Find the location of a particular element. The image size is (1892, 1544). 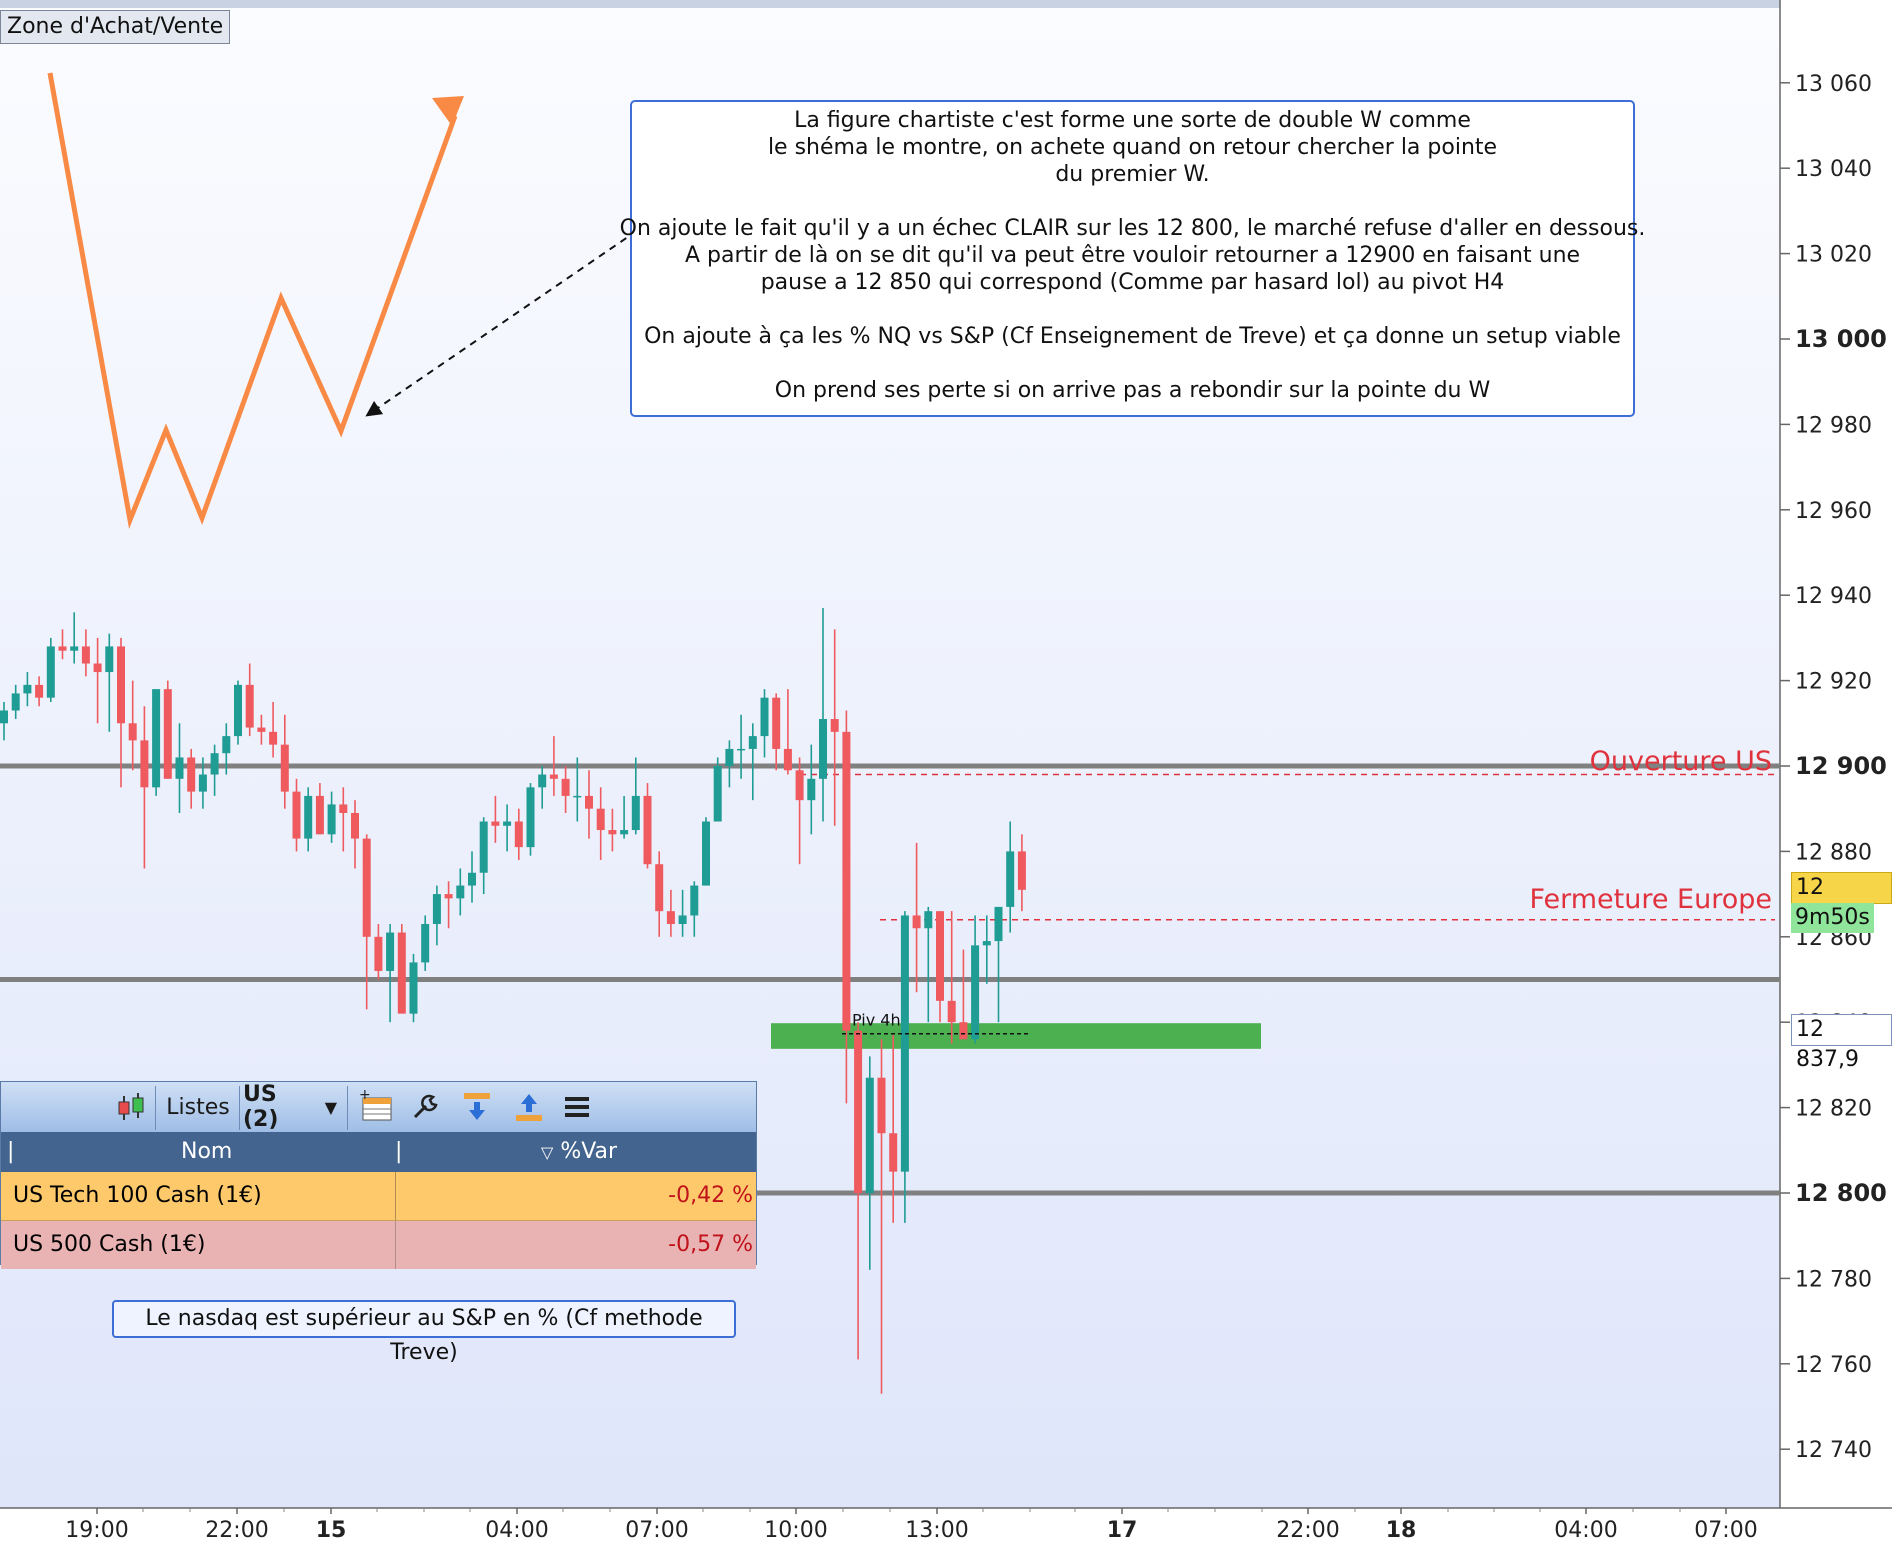

candlestick-icon is located at coordinates (131, 1107).